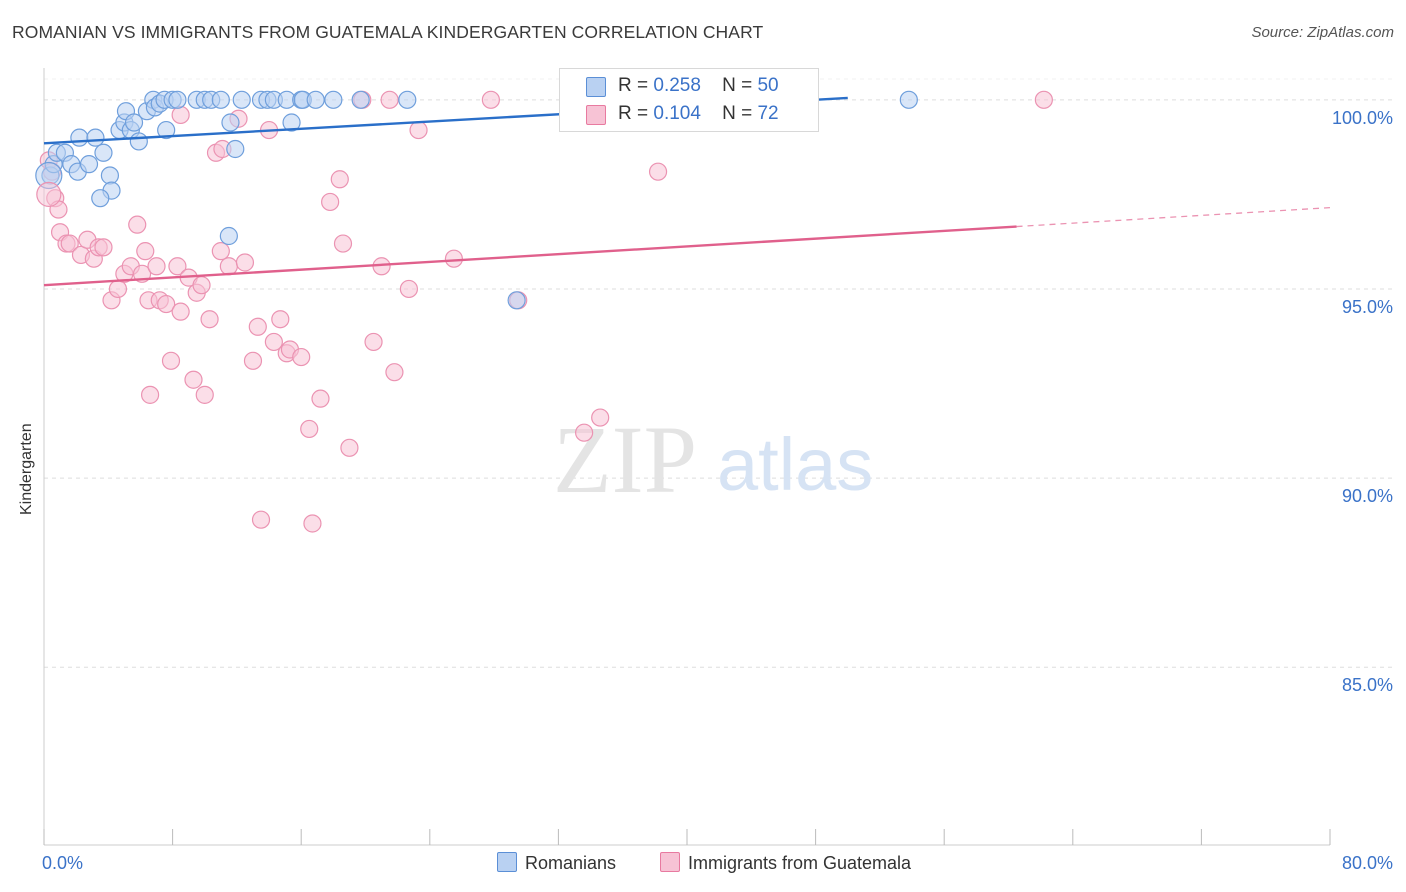 The height and width of the screenshot is (892, 1406). Describe the element at coordinates (698, 113) in the screenshot. I see `legend-text-guatemala: R = 0.104 N = 72` at that location.